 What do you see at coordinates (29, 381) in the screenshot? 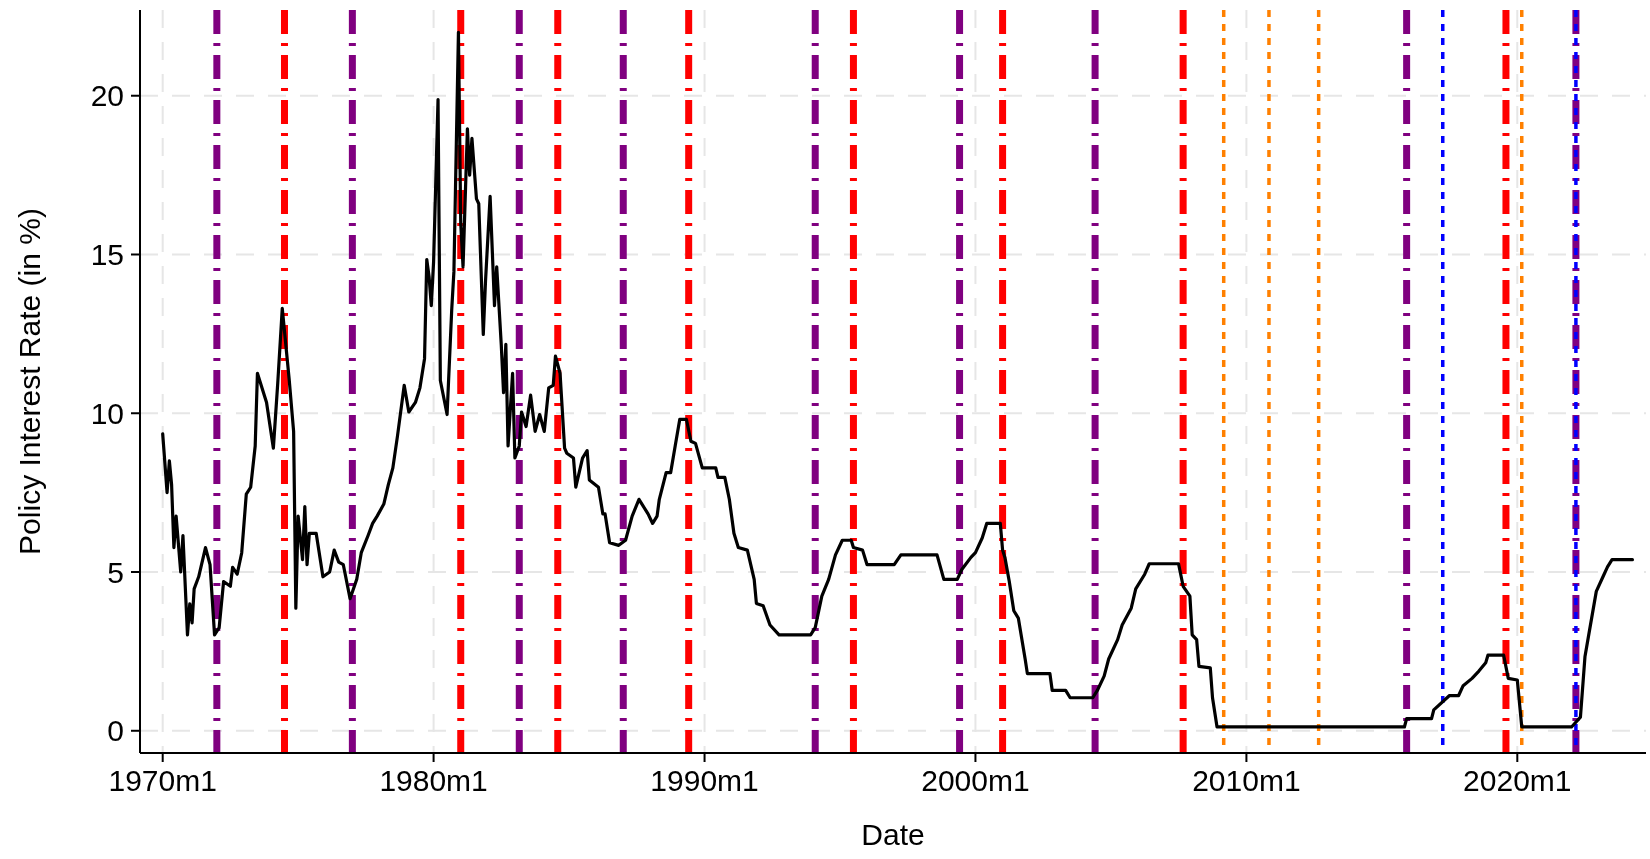
I see `y-axis-title: Policy Interest Rate (in %)` at bounding box center [29, 381].